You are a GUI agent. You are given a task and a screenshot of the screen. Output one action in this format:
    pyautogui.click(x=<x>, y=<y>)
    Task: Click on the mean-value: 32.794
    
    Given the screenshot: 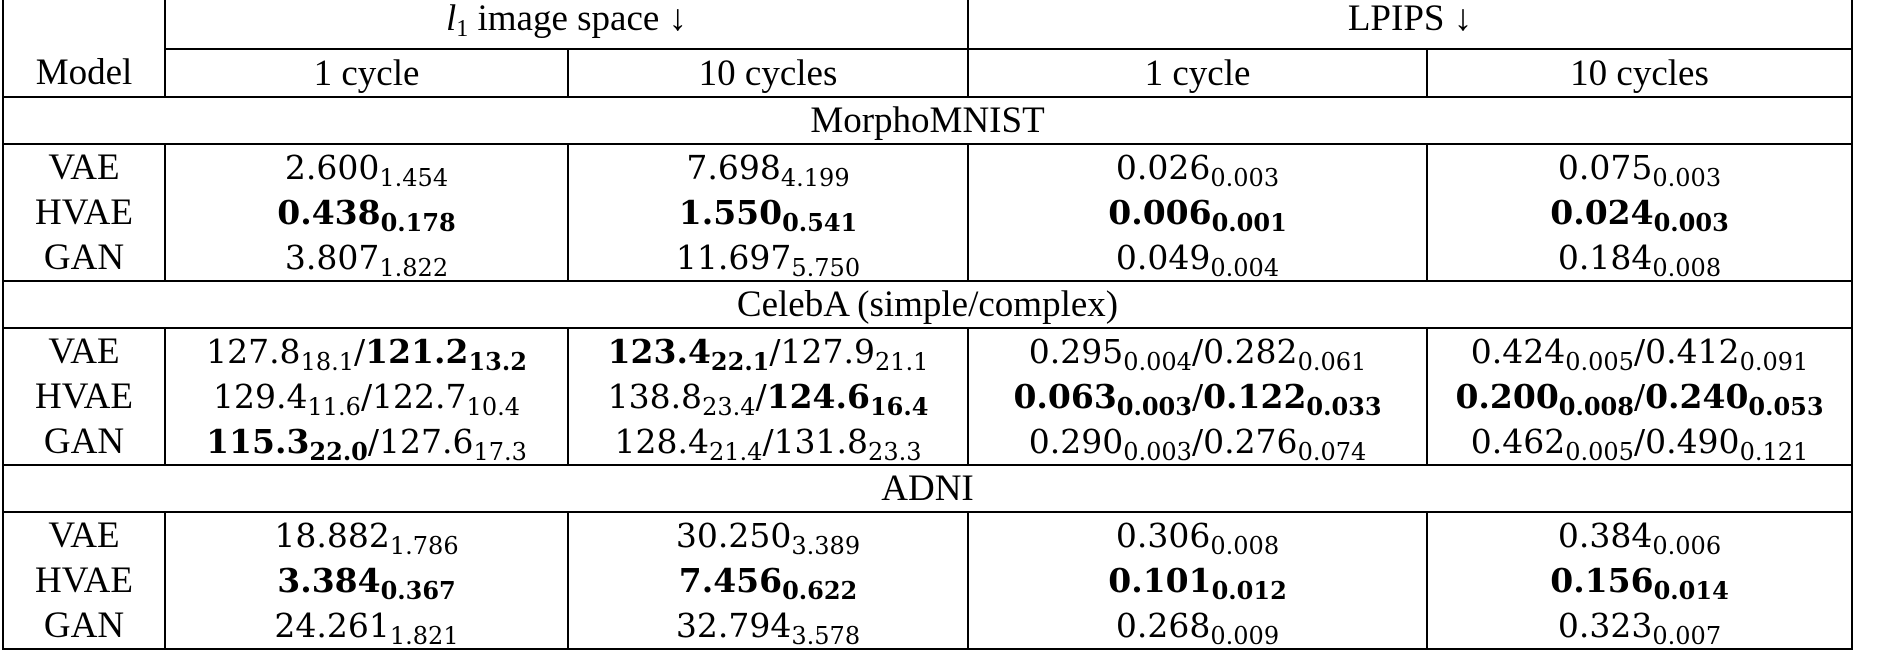 What is the action you would take?
    pyautogui.click(x=733, y=625)
    